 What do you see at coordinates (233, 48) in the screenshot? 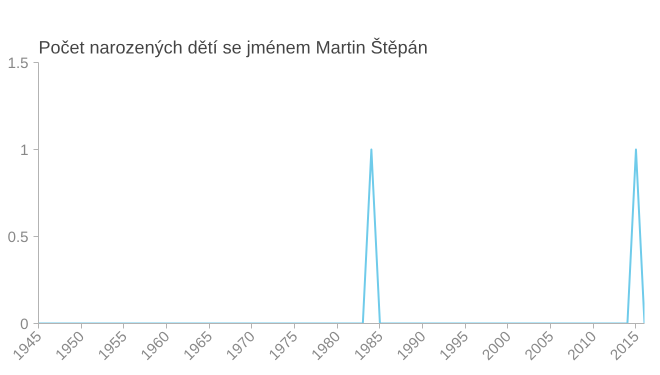
I see `chart-title: Počet narozených dětí se jménem Martin Štěpán` at bounding box center [233, 48].